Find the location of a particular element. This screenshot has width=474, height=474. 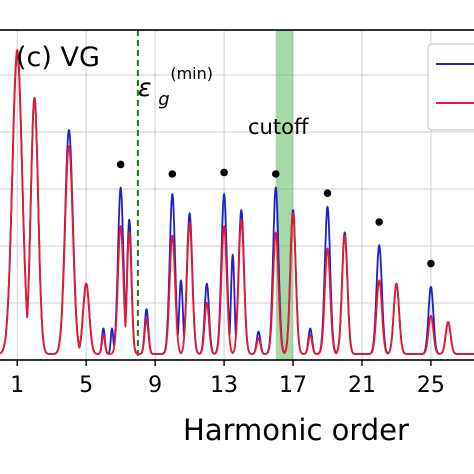

x-tick-label: 5 is located at coordinates (86, 385).